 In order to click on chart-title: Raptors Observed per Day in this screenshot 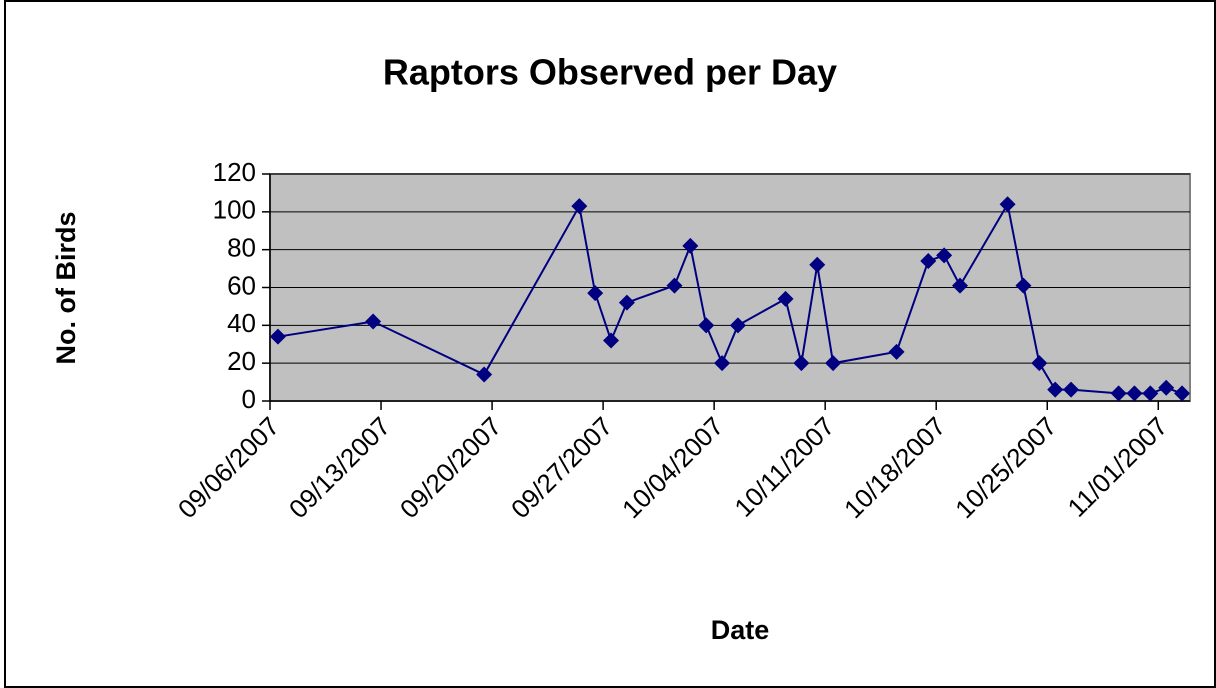, I will do `click(610, 72)`.